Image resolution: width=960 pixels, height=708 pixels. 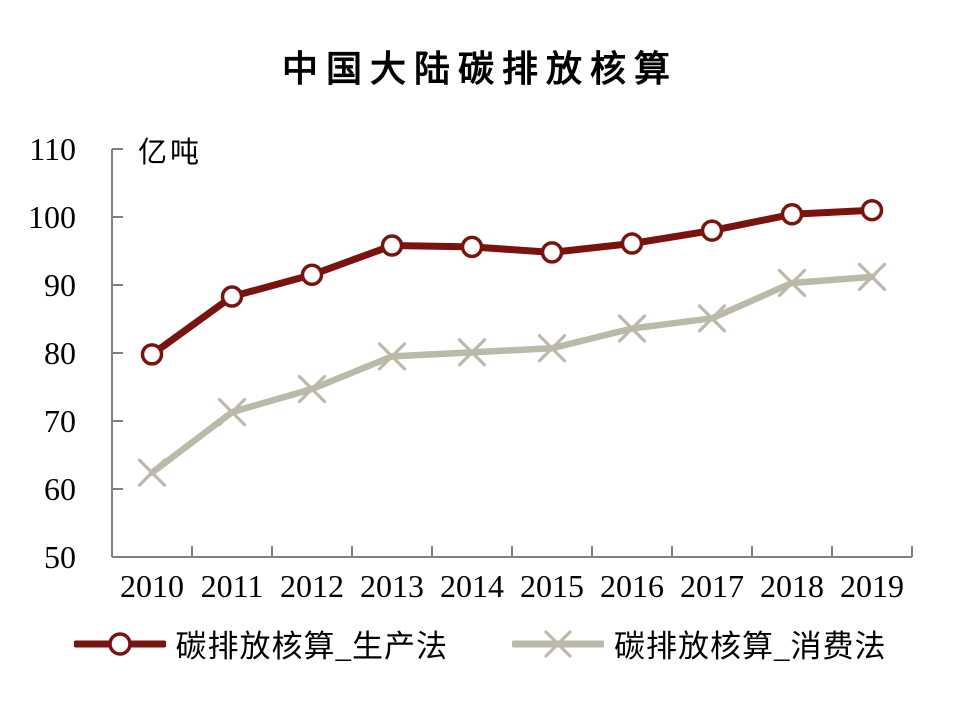 What do you see at coordinates (312, 586) in the screenshot?
I see `x-tick-label: 2012` at bounding box center [312, 586].